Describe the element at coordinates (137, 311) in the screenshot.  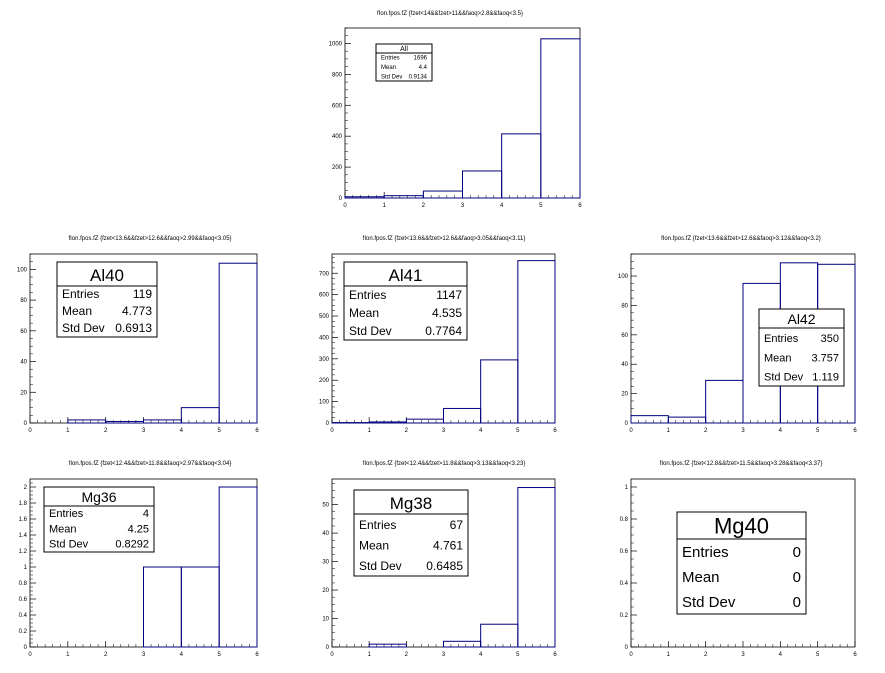
I see `stats-value: 4.773` at that location.